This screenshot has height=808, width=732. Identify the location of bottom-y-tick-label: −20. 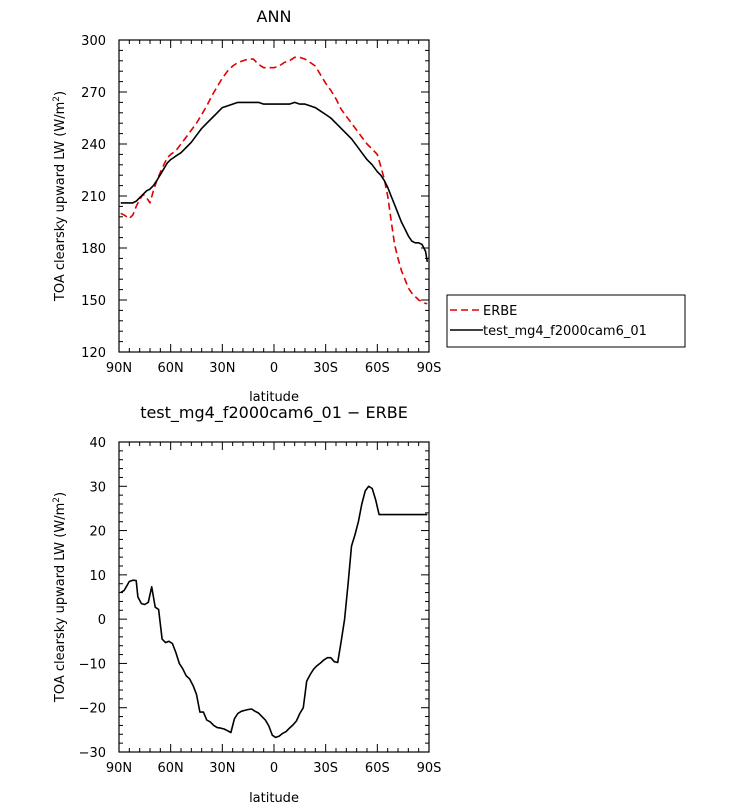
(92, 709).